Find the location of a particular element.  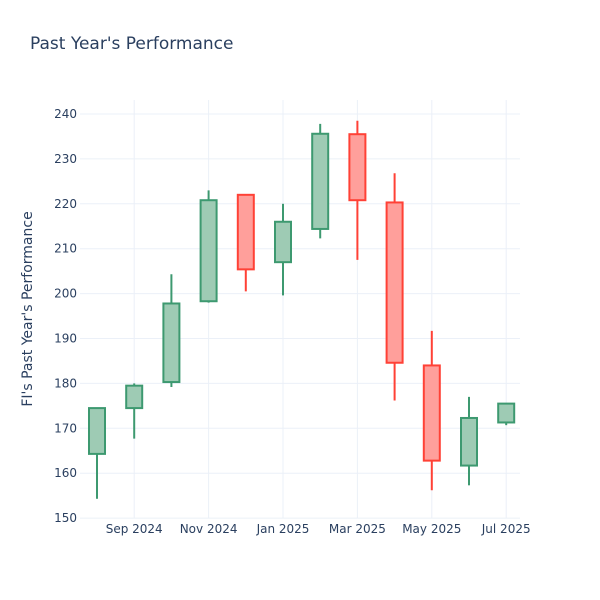

y-tick-label: 200 is located at coordinates (65, 294).